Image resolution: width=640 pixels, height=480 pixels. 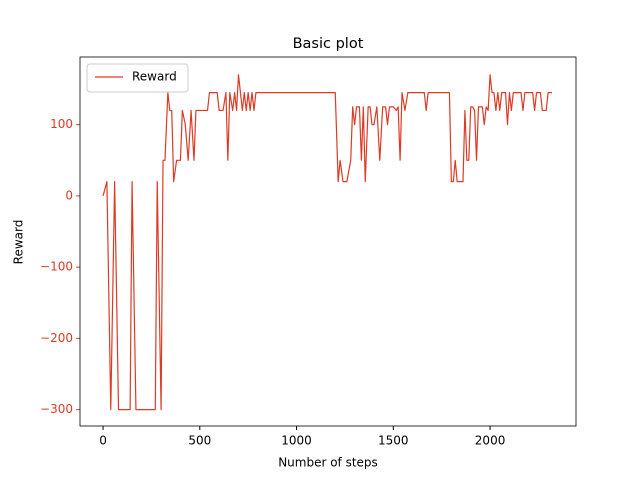 What do you see at coordinates (490, 441) in the screenshot?
I see `x-tick-label: 2000` at bounding box center [490, 441].